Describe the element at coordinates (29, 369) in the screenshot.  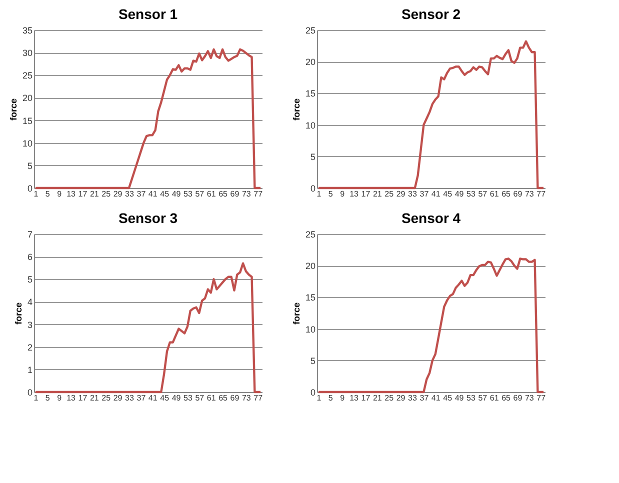
I see `y-tick-label: 1` at that location.